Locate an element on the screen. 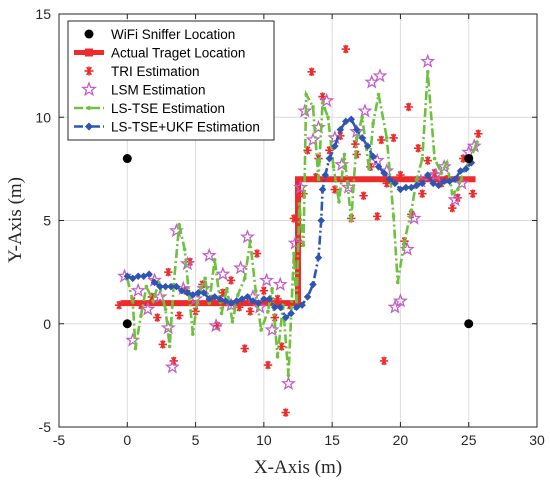  legend-entry-2: TRI Estimation is located at coordinates (142, 71).